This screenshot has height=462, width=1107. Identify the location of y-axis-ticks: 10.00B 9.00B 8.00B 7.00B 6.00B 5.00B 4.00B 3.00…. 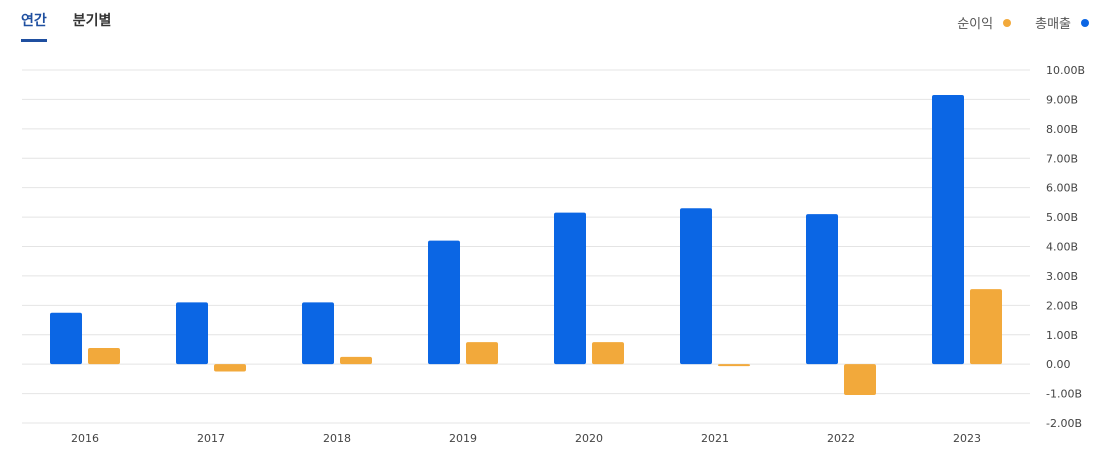
(1065, 247).